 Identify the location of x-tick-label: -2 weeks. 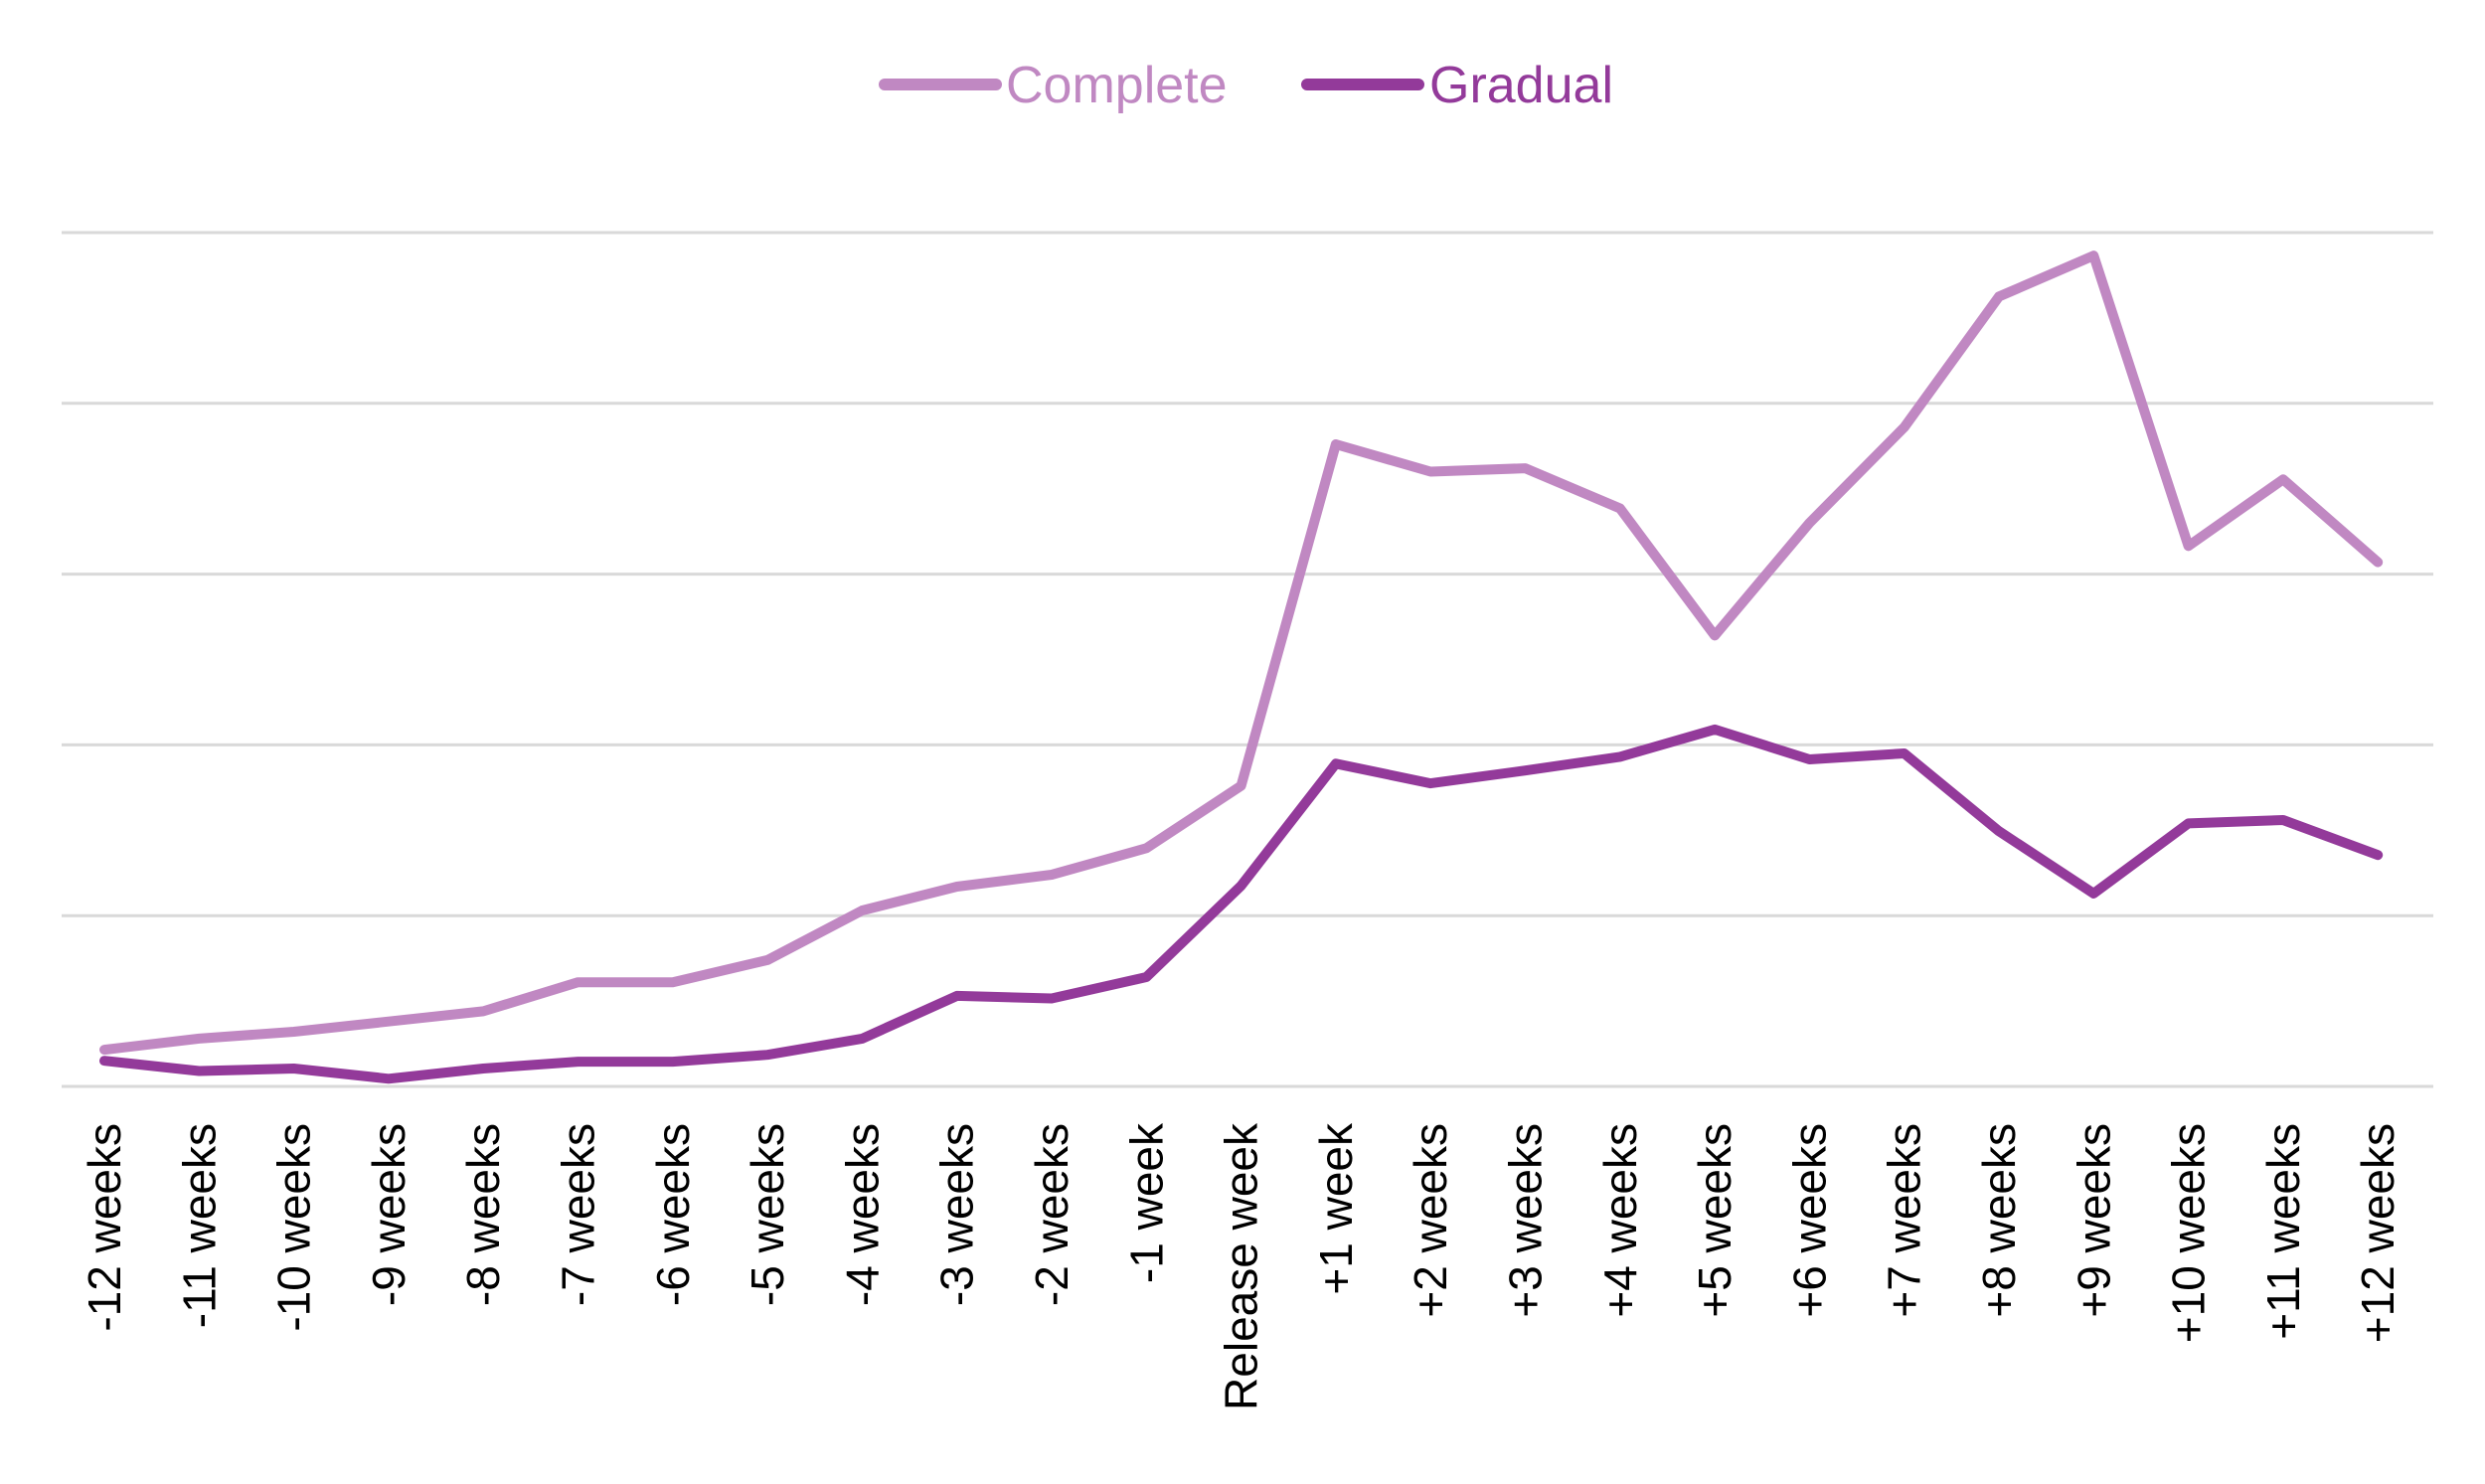
(1051, 1214).